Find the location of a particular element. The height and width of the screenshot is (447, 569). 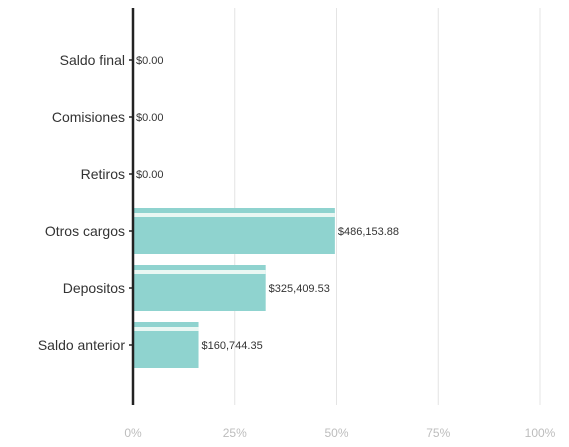

value-label: $486,153.88 is located at coordinates (368, 232).